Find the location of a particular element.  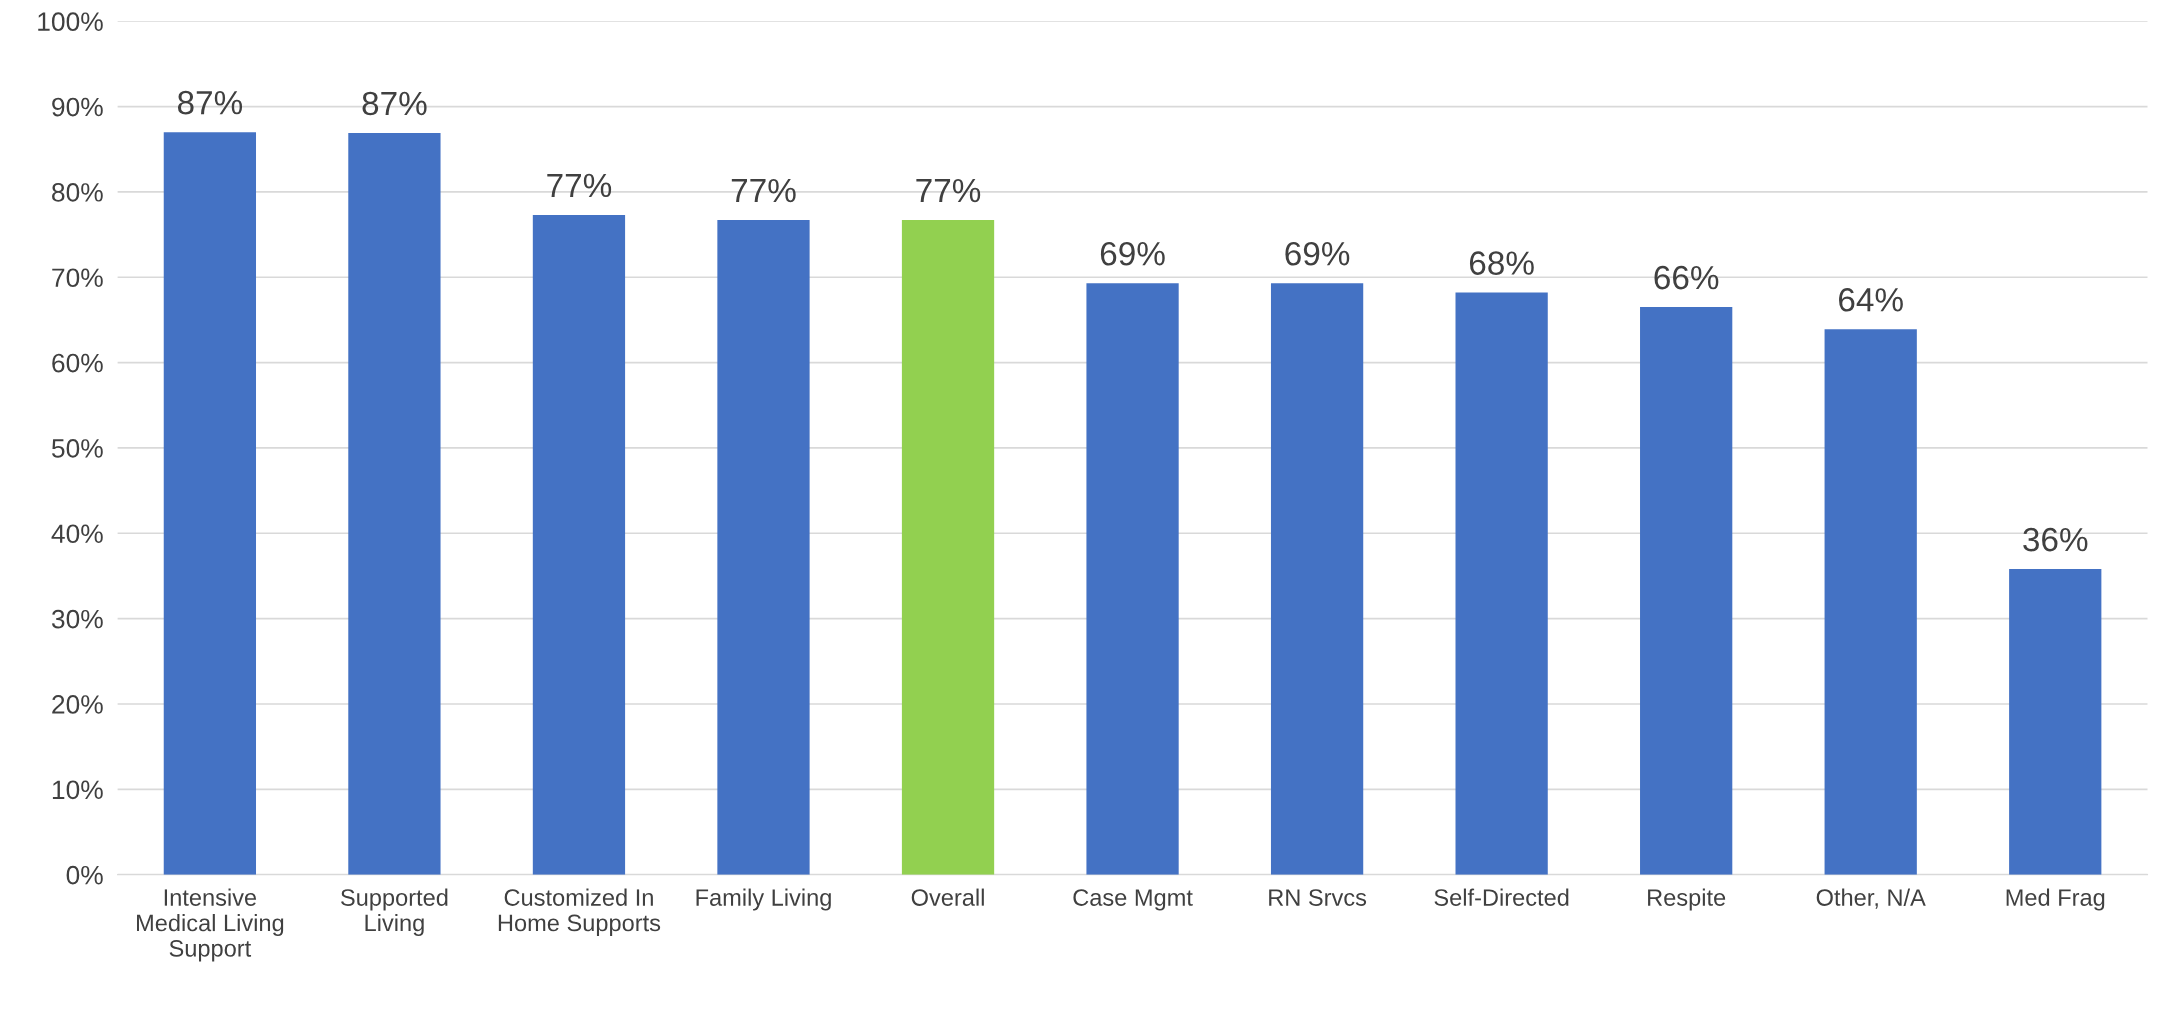

x-tick-label: Self-Directed is located at coordinates (1501, 897).